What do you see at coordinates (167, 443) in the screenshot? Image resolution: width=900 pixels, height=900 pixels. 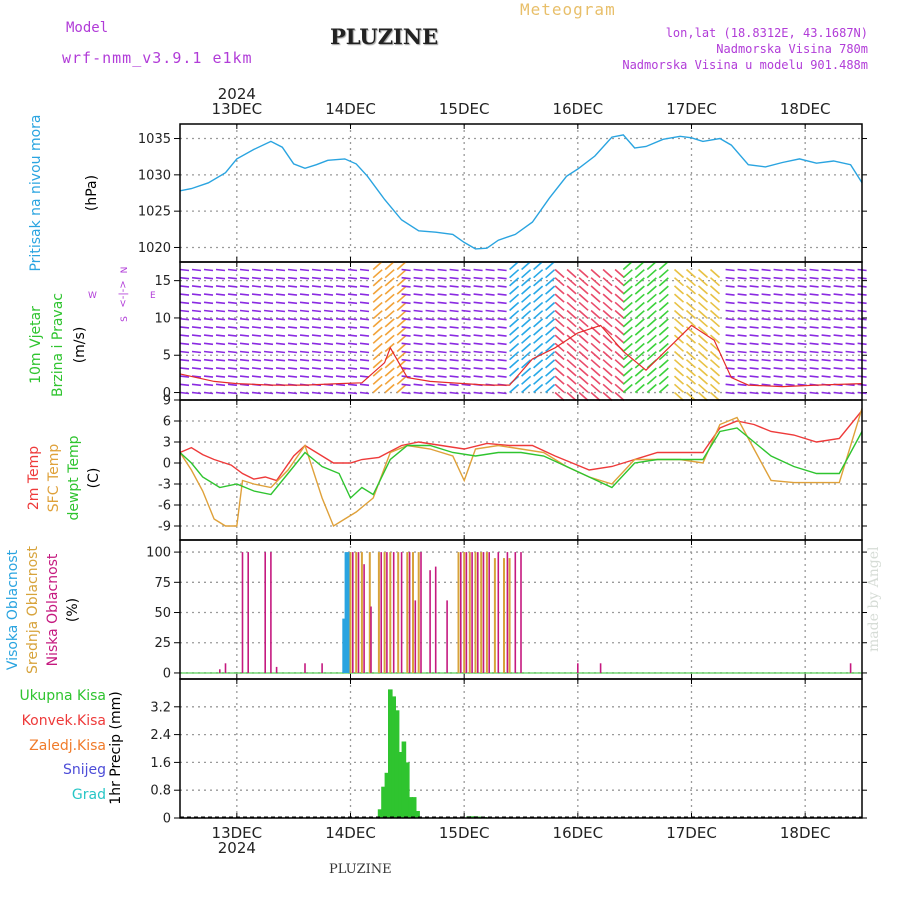 I see `y-tick-label: 3` at bounding box center [167, 443].